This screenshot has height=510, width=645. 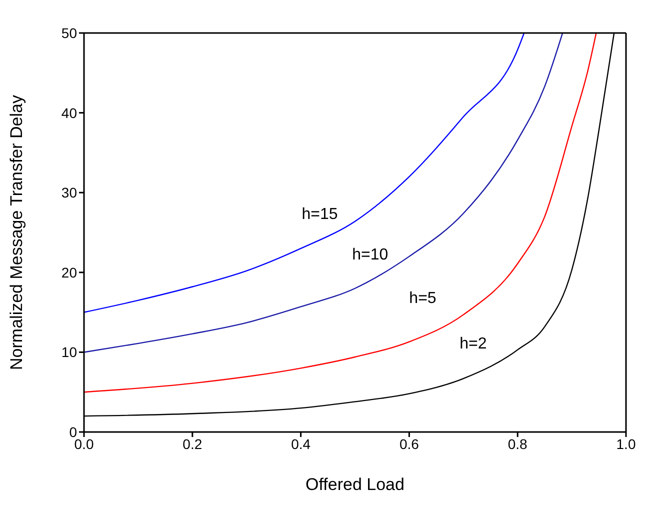 What do you see at coordinates (518, 444) in the screenshot?
I see `x-tick-label: 0.8` at bounding box center [518, 444].